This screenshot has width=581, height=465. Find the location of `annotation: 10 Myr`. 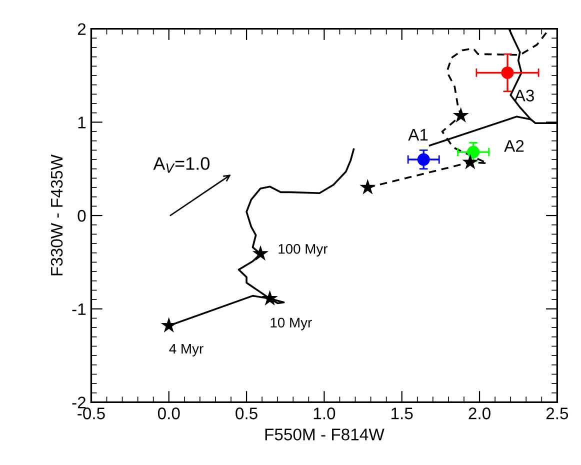

annotation: 10 Myr is located at coordinates (291, 324).